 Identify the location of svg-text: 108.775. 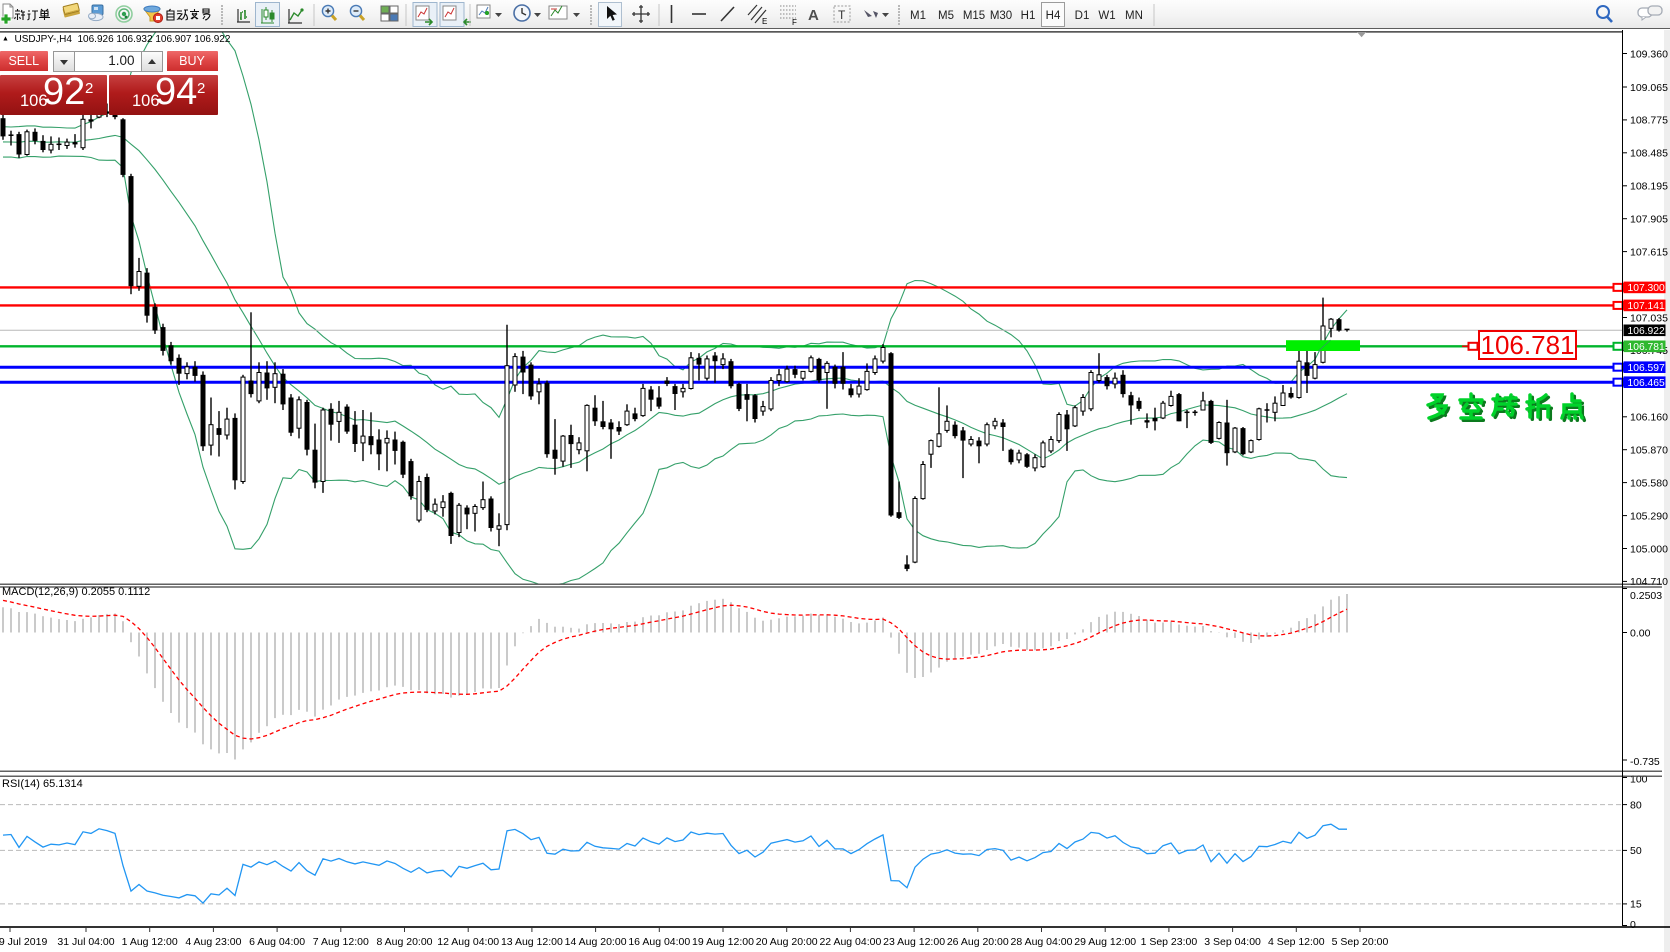
(1649, 121).